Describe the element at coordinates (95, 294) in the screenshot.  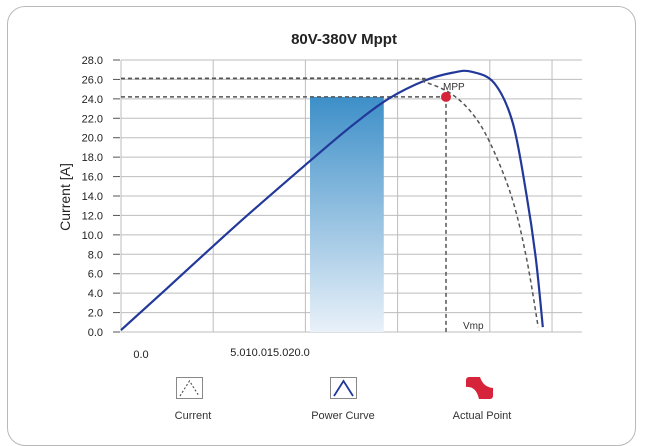
I see `y-tick-label-2: 4.0` at that location.